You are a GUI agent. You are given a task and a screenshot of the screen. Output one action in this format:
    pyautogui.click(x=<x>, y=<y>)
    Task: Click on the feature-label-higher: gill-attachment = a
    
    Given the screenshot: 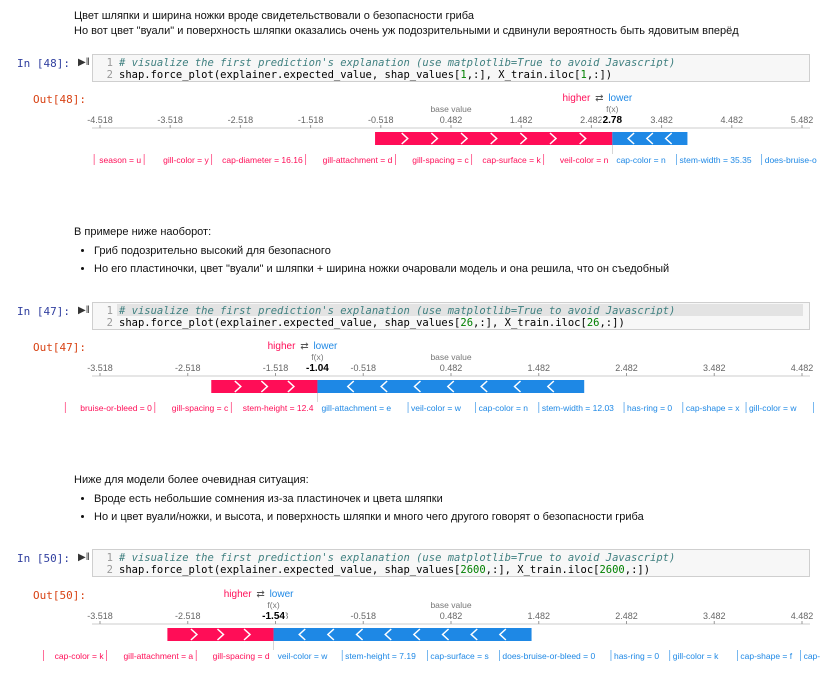 What is the action you would take?
    pyautogui.click(x=158, y=656)
    